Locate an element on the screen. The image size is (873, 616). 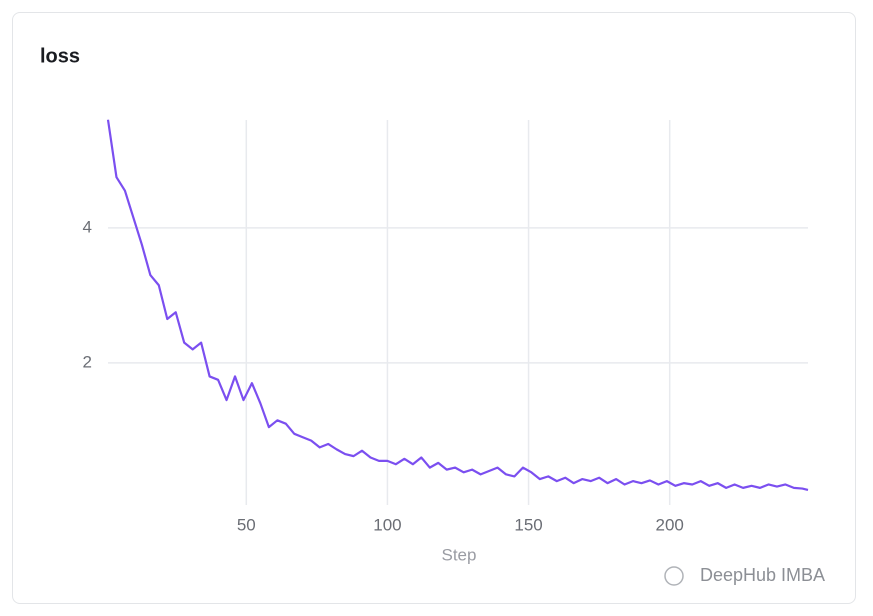
x-tick-label: 150 is located at coordinates (528, 524).